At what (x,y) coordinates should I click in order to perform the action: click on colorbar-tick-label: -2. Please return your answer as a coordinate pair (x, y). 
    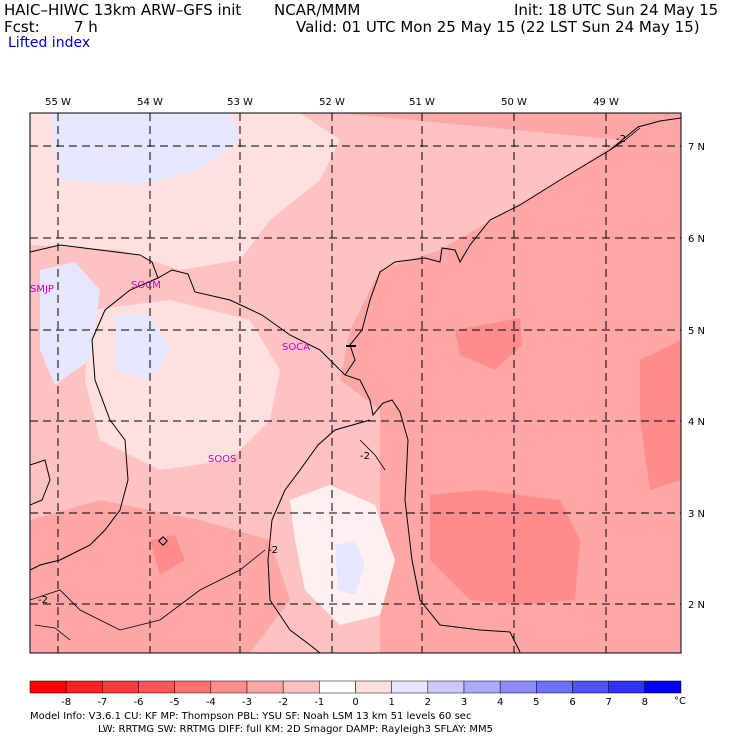
    Looking at the image, I should click on (283, 702).